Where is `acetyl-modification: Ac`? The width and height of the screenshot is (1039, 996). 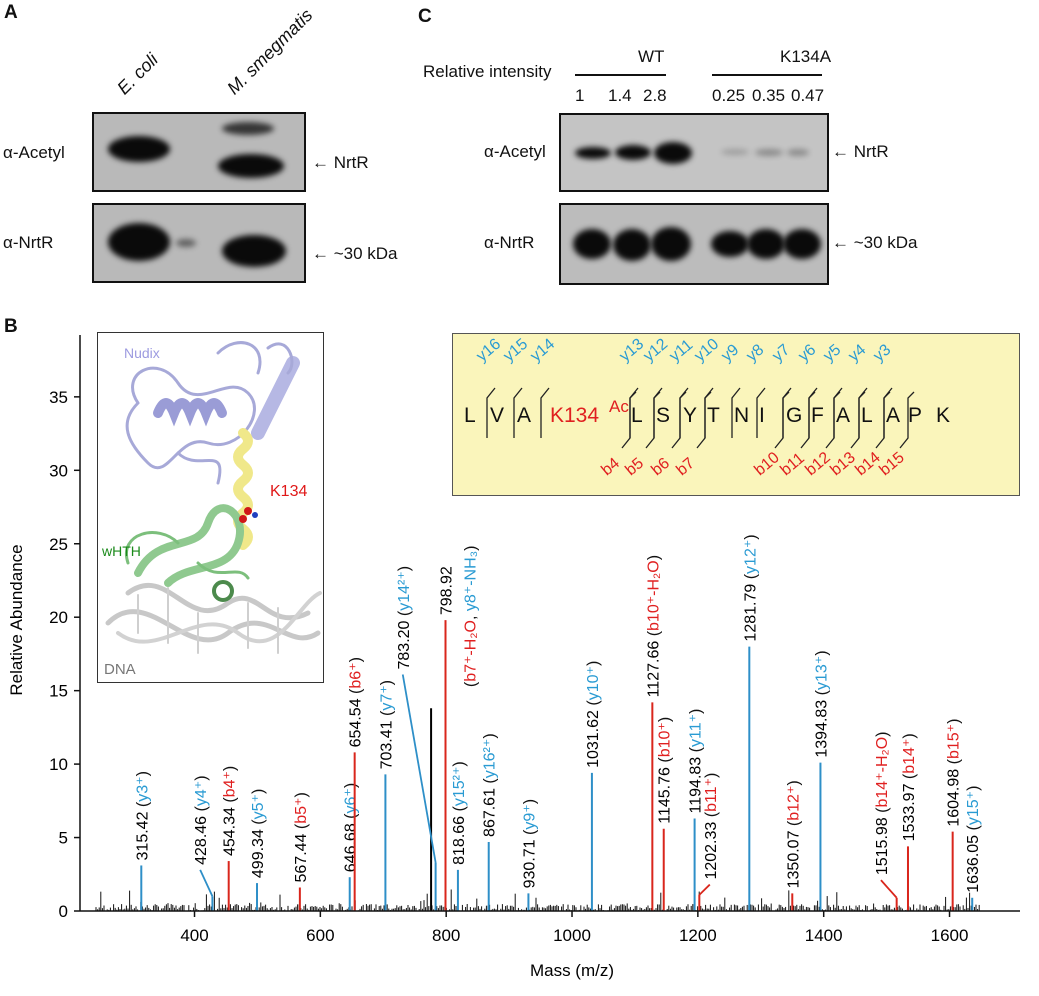
acetyl-modification: Ac is located at coordinates (619, 406).